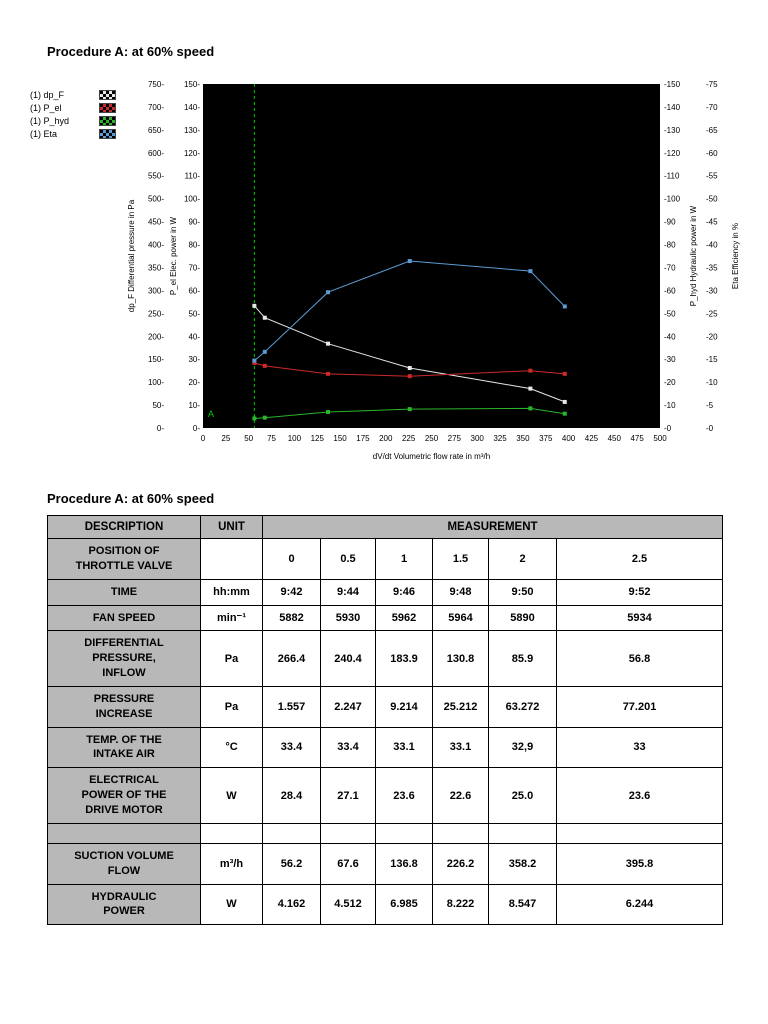 The image size is (768, 1024). What do you see at coordinates (124, 833) in the screenshot?
I see `row-description` at bounding box center [124, 833].